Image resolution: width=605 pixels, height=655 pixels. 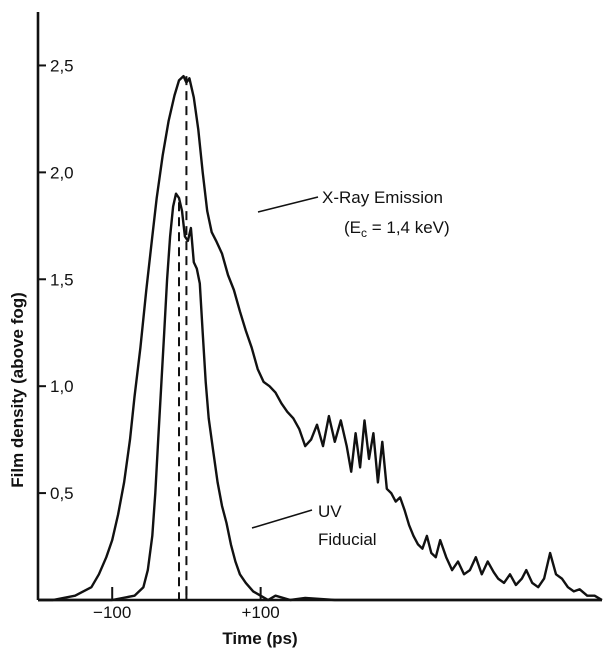 I want to click on uv-label-line2: Fiducial, so click(x=347, y=539).